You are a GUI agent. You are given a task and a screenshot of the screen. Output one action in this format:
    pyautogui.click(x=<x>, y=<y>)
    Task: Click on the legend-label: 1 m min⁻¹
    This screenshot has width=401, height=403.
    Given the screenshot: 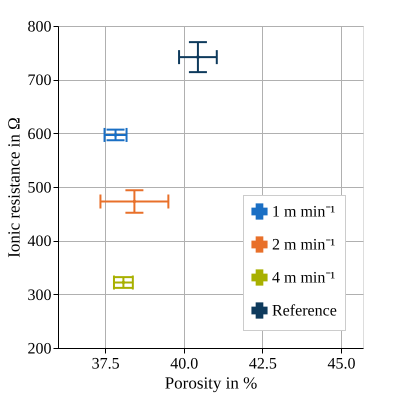 What is the action you would take?
    pyautogui.click(x=304, y=212)
    